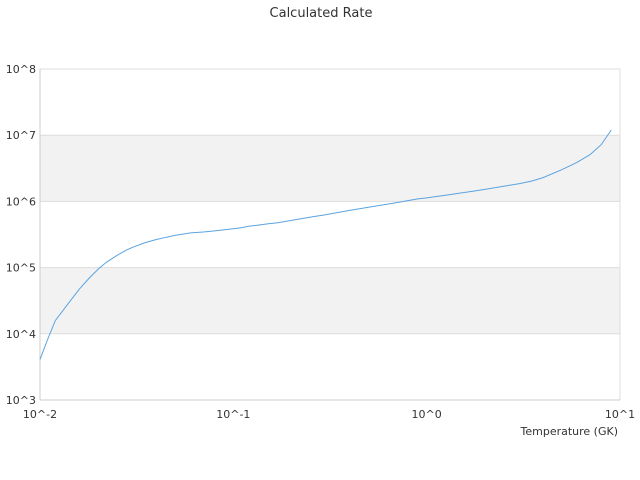  Describe the element at coordinates (21, 201) in the screenshot. I see `y-tick-label: 10^6` at that location.